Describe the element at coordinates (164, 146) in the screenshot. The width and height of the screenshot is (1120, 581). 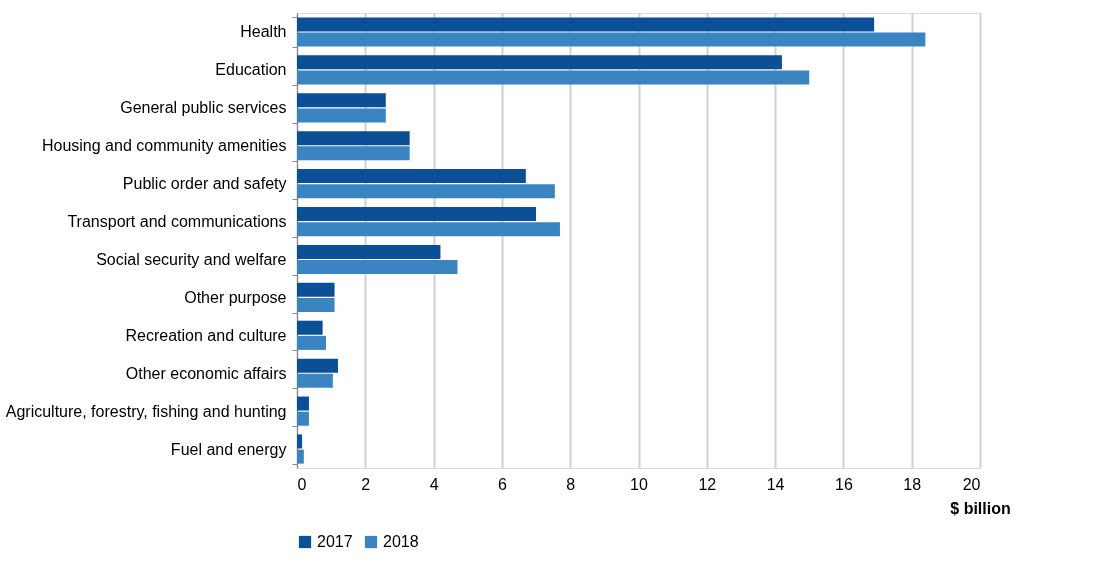
I see `y-tick-label: Housing and community amenities` at that location.